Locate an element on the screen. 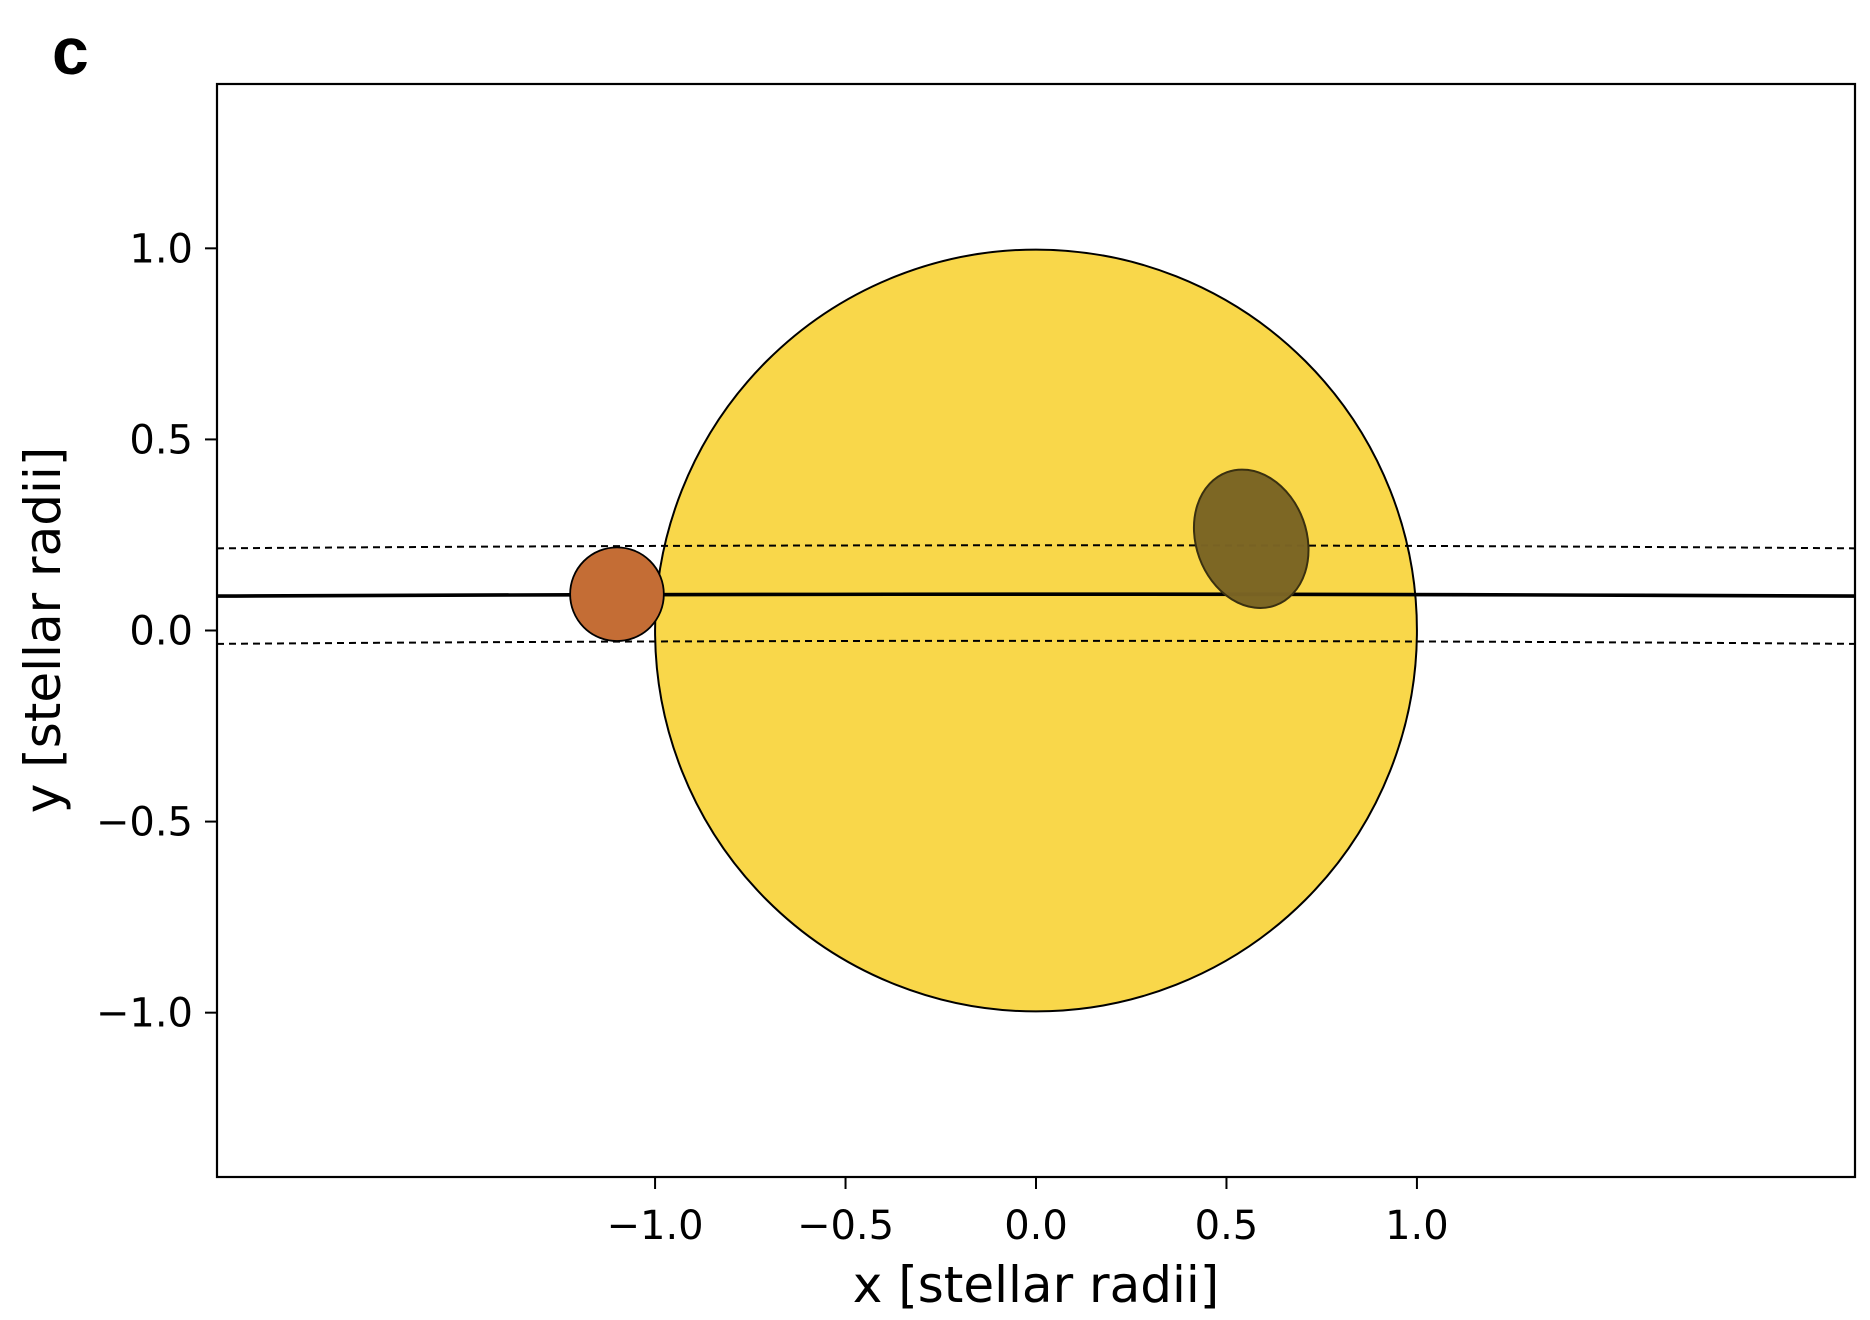 The height and width of the screenshot is (1320, 1870). y-tick-label: 1.0 is located at coordinates (161, 249).